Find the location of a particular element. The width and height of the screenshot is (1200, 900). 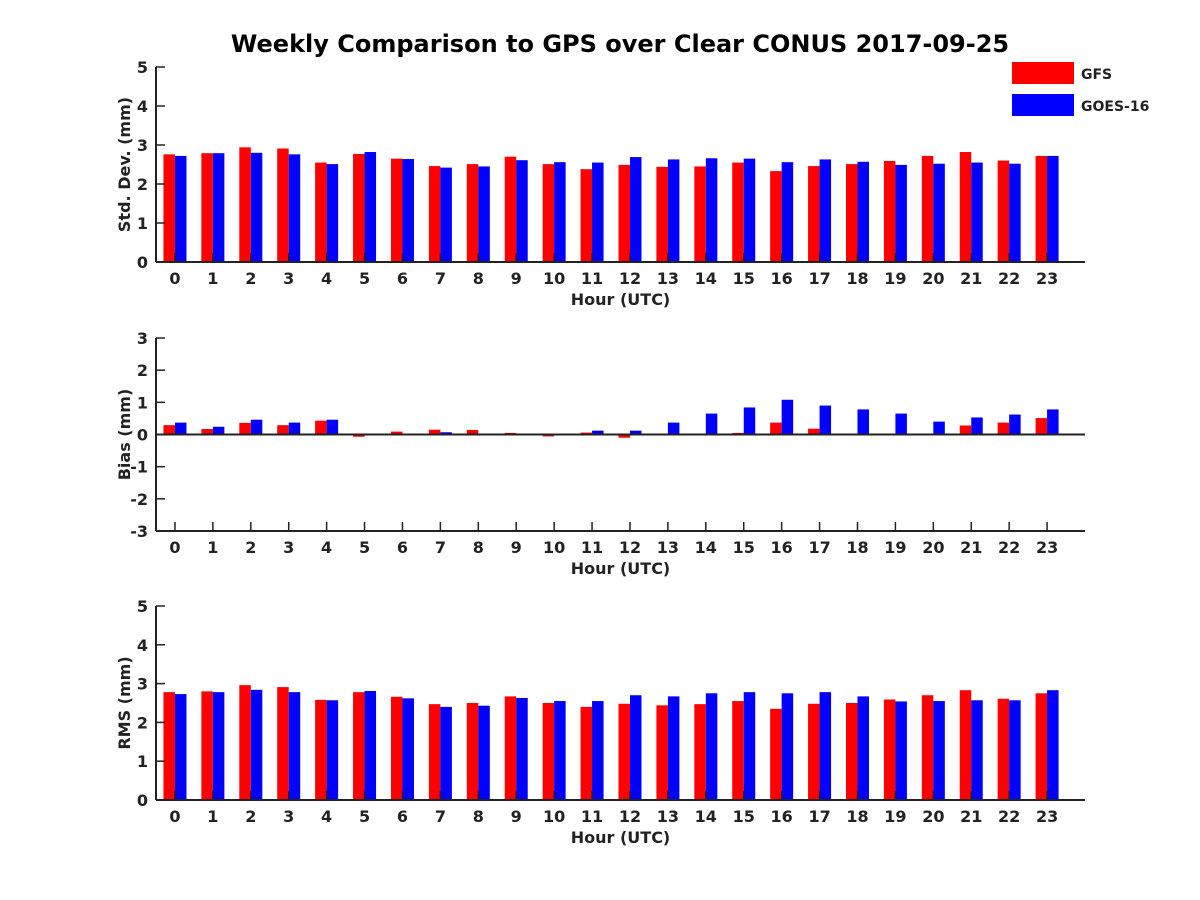

x-tick-label: 20 is located at coordinates (933, 547).